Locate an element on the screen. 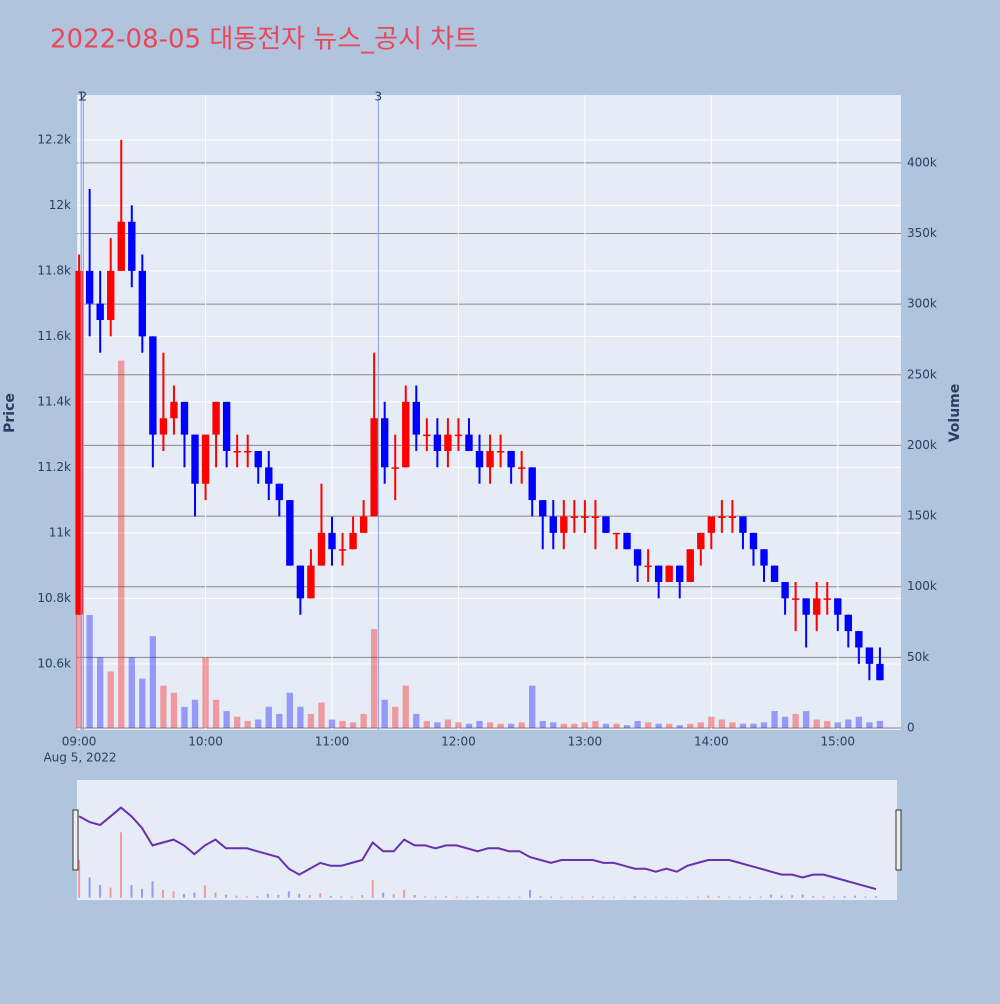 The image size is (1000, 1004). range-slider is located at coordinates (487, 840).